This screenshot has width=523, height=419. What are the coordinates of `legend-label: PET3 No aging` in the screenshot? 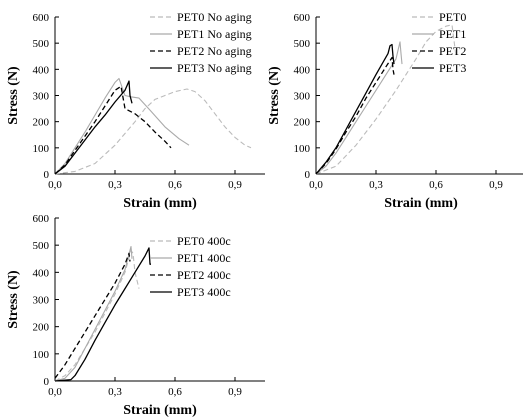 It's located at (214, 68).